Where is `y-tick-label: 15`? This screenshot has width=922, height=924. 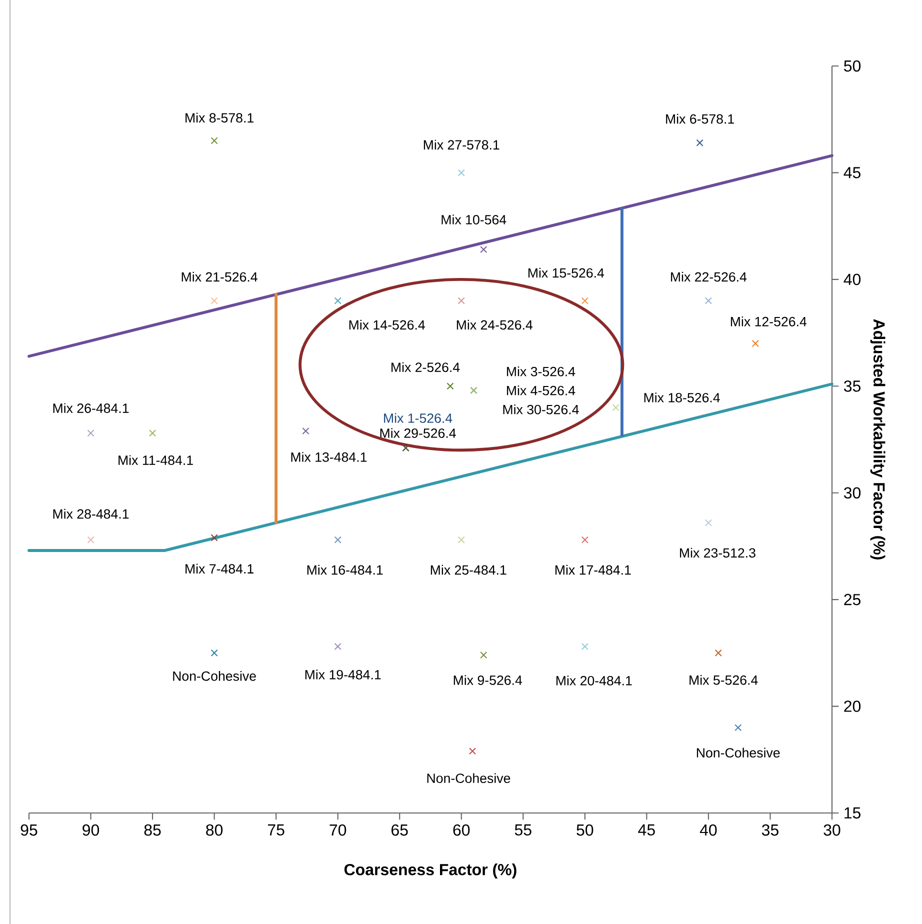
y-tick-label: 15 is located at coordinates (852, 813).